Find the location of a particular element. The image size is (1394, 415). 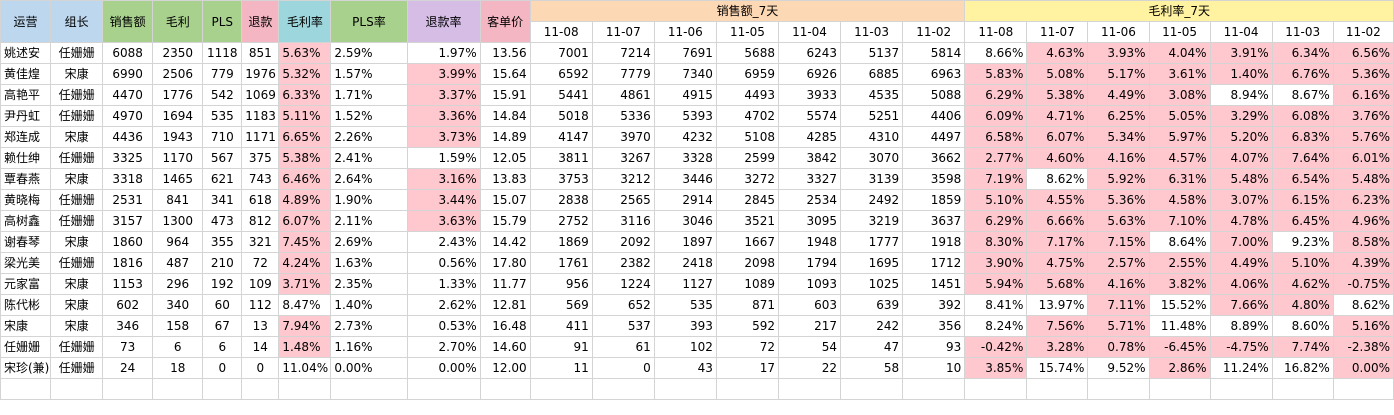

header-lead: 组长 is located at coordinates (77, 21).